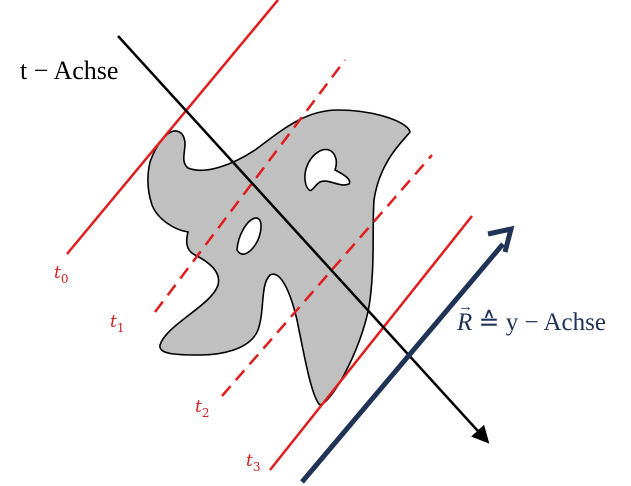  I want to click on r-vector-label: → R ≙ y − Achse, so click(531, 313).